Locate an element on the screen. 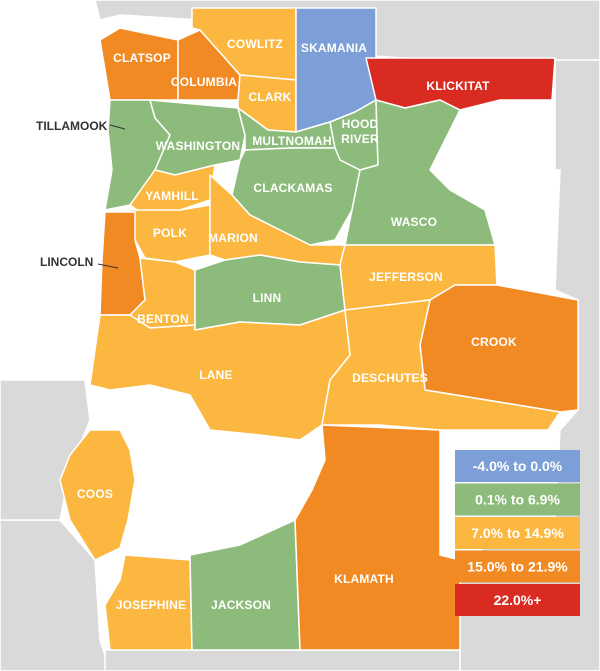 Image resolution: width=600 pixels, height=671 pixels. label-hood-river-1: HOOD is located at coordinates (360, 124).